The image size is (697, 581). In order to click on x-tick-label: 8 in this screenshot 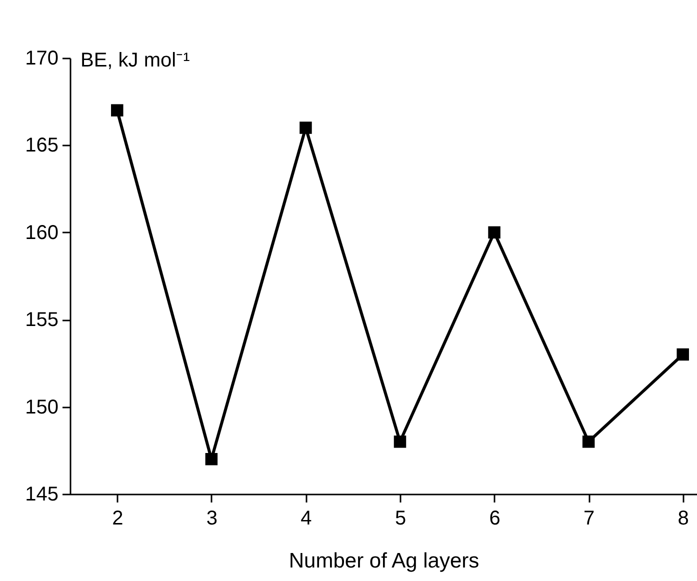, I will do `click(683, 519)`.